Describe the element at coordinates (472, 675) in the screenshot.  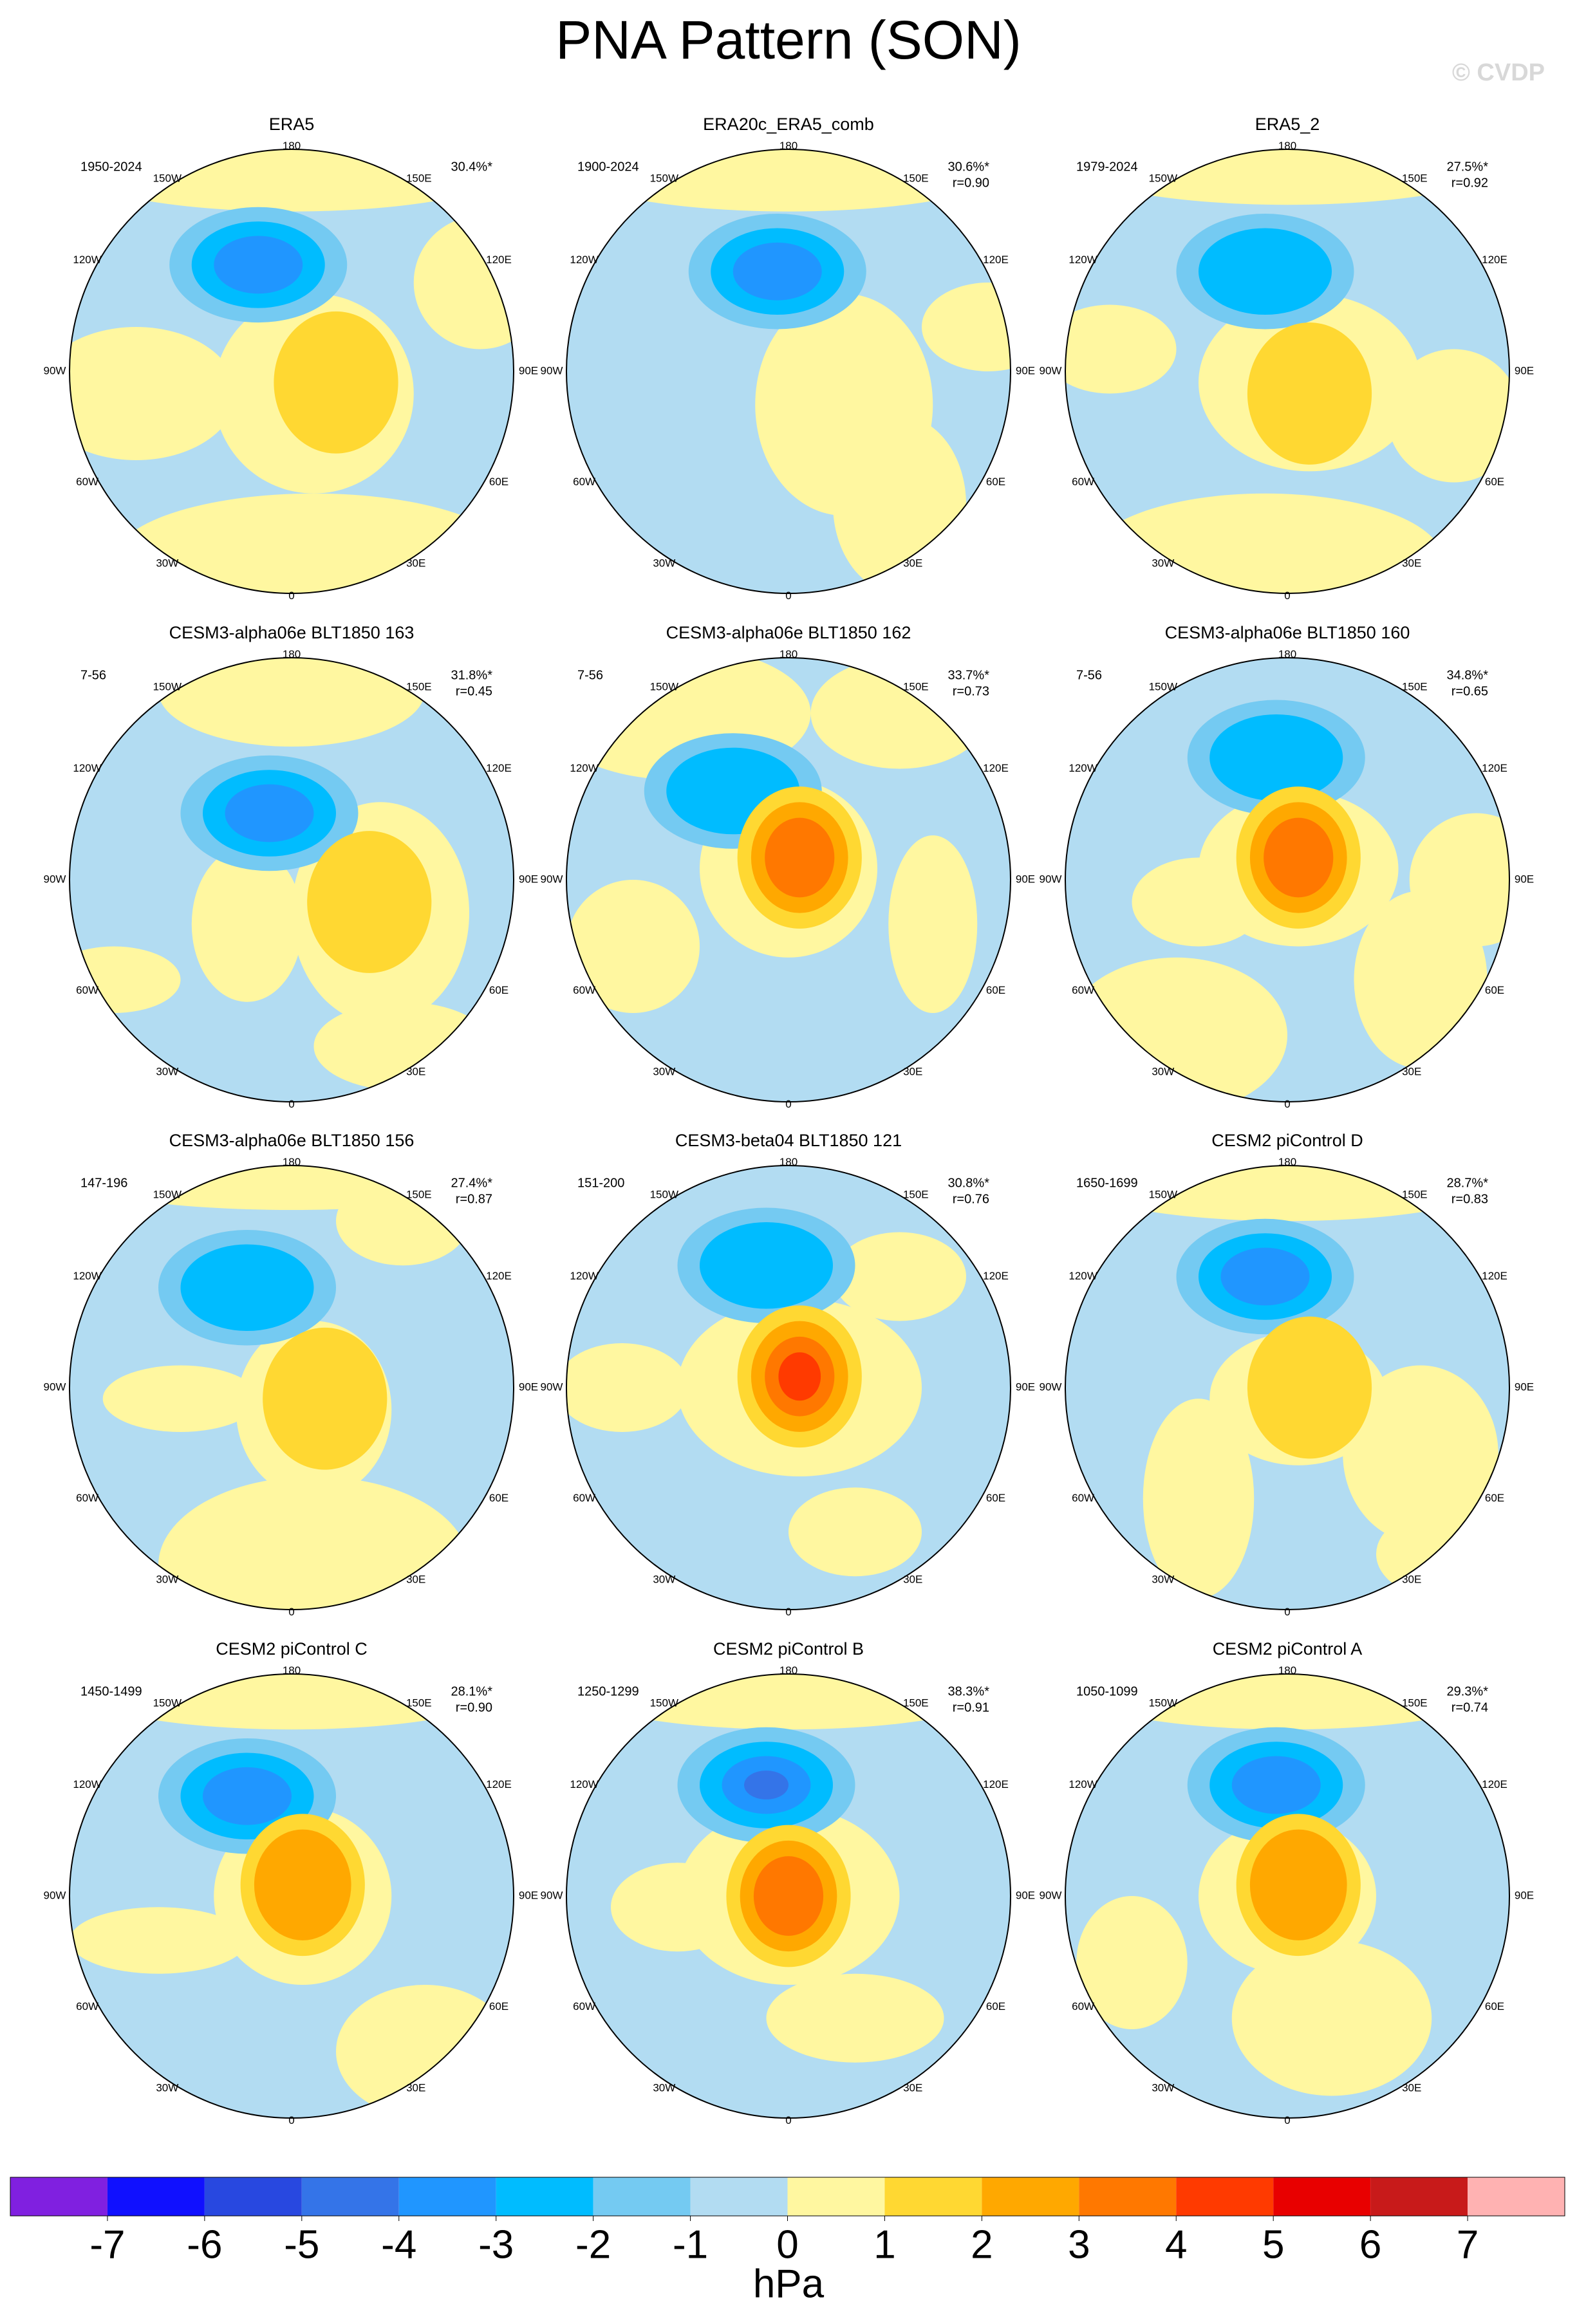
I see `variance-label: 31.8%*` at that location.